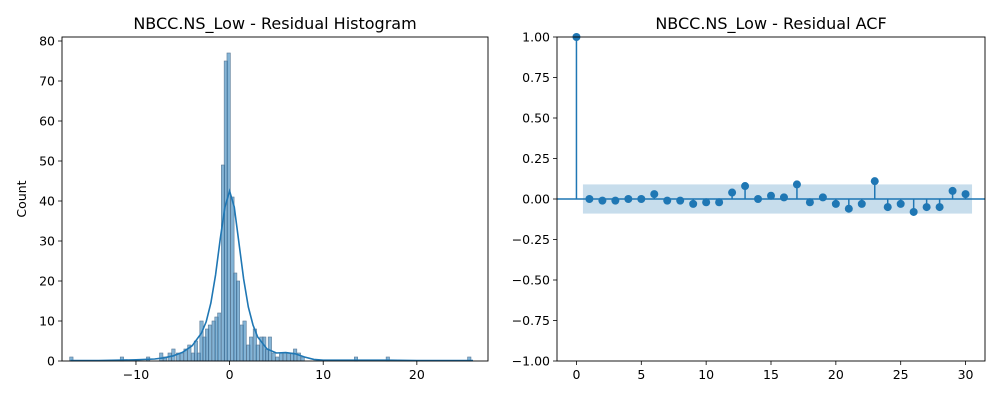  I want to click on histogram-y-ticks: 0 10 20 30 40 50 60 70 80, so click(50, 201).